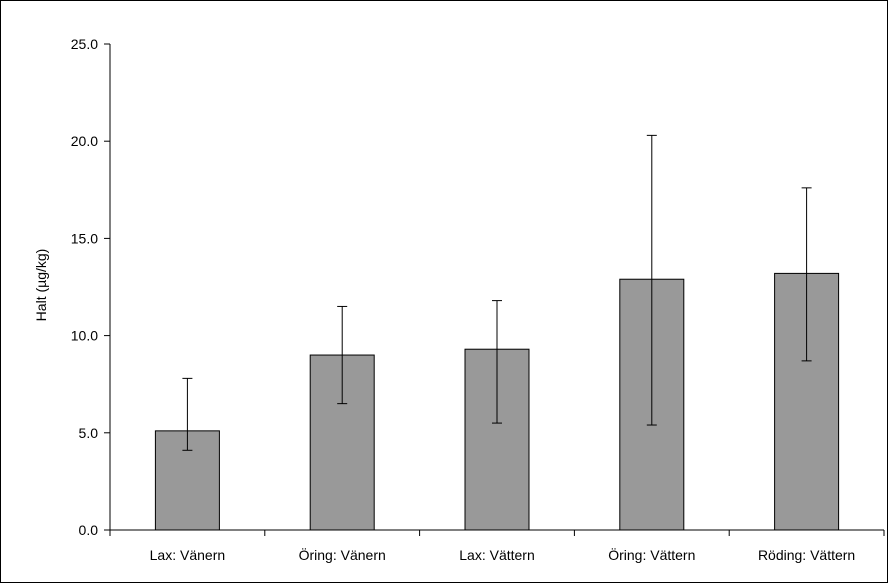  I want to click on y-tick-label: 0.0, so click(89, 530).